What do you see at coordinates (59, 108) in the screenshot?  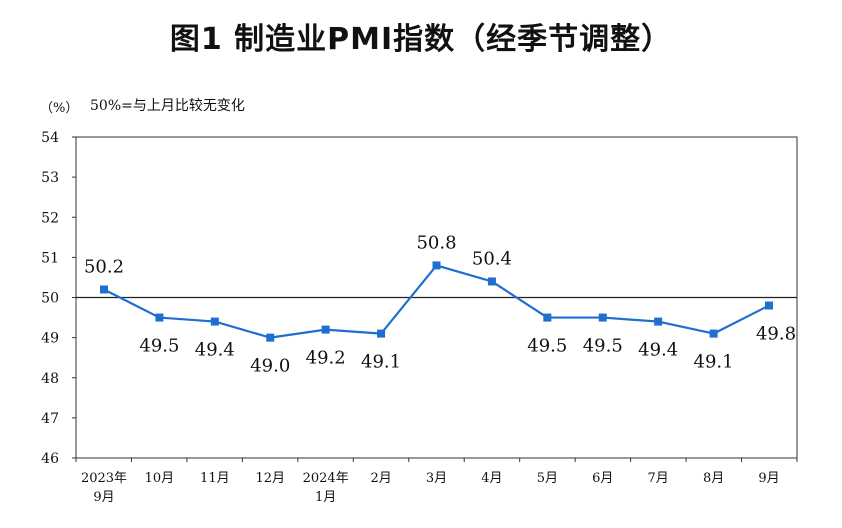 I see `y-axis-unit-label: （%）` at bounding box center [59, 108].